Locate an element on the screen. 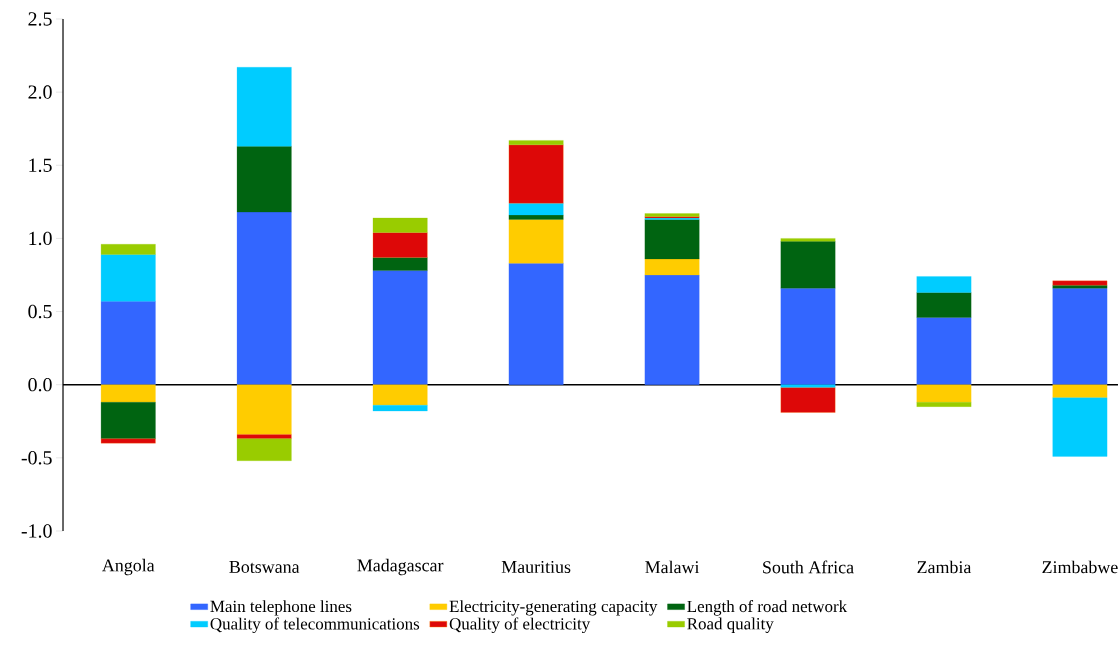  legend-label: Quality of electricity is located at coordinates (520, 625).